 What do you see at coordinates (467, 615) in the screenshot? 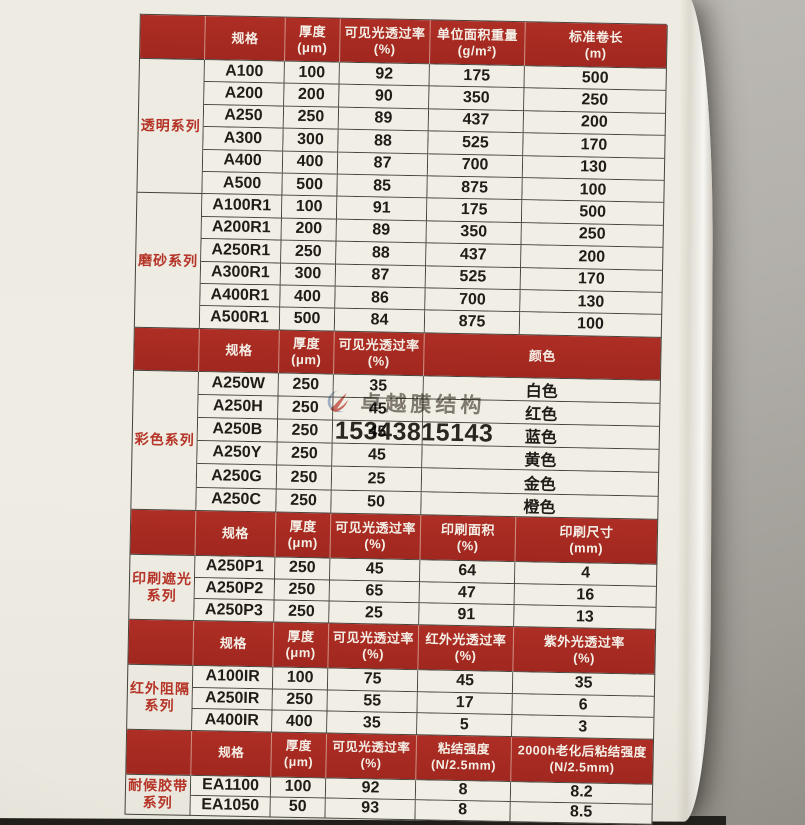
I see `spec-cell: 91` at bounding box center [467, 615].